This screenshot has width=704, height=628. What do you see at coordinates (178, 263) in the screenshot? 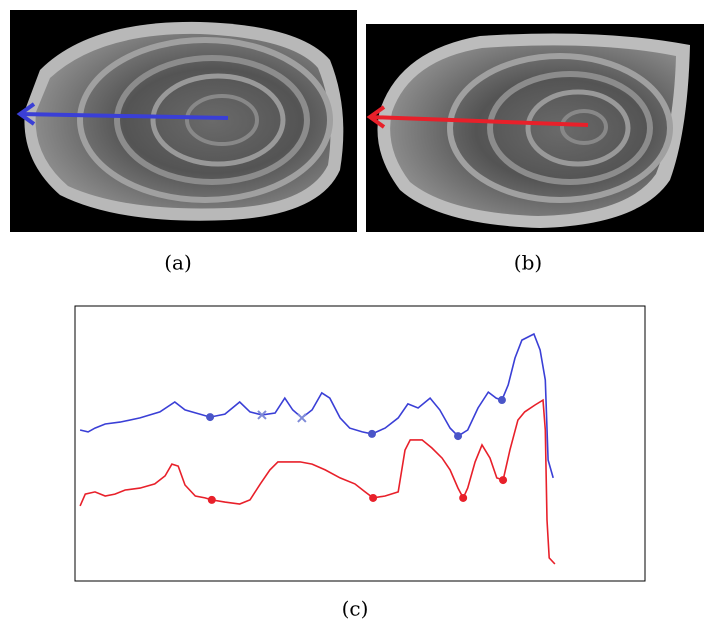
I see `caption: (a)` at bounding box center [178, 263].